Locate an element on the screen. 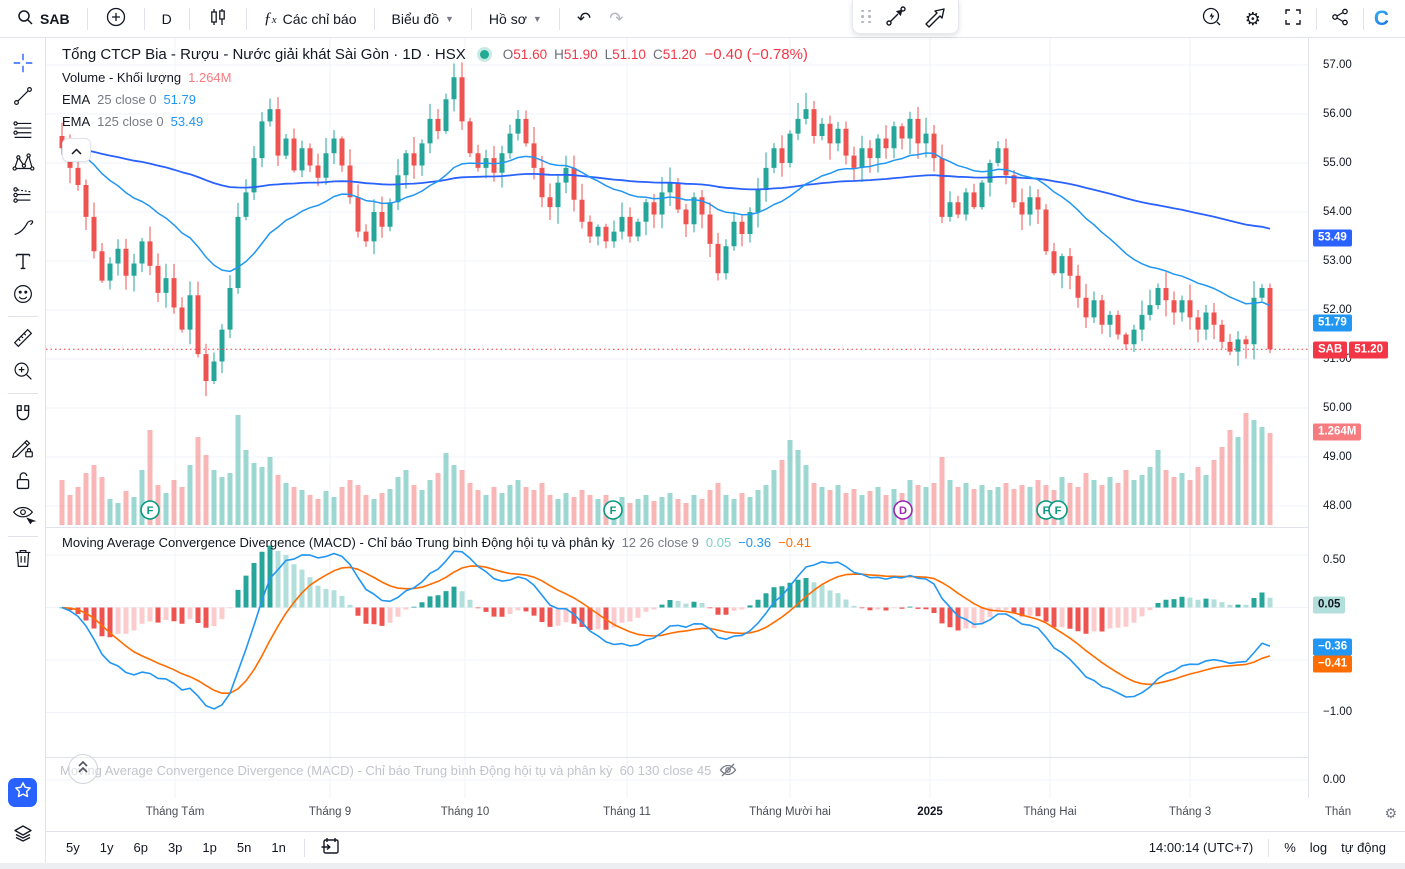  ema25-params: 25 close 0 is located at coordinates (127, 99).